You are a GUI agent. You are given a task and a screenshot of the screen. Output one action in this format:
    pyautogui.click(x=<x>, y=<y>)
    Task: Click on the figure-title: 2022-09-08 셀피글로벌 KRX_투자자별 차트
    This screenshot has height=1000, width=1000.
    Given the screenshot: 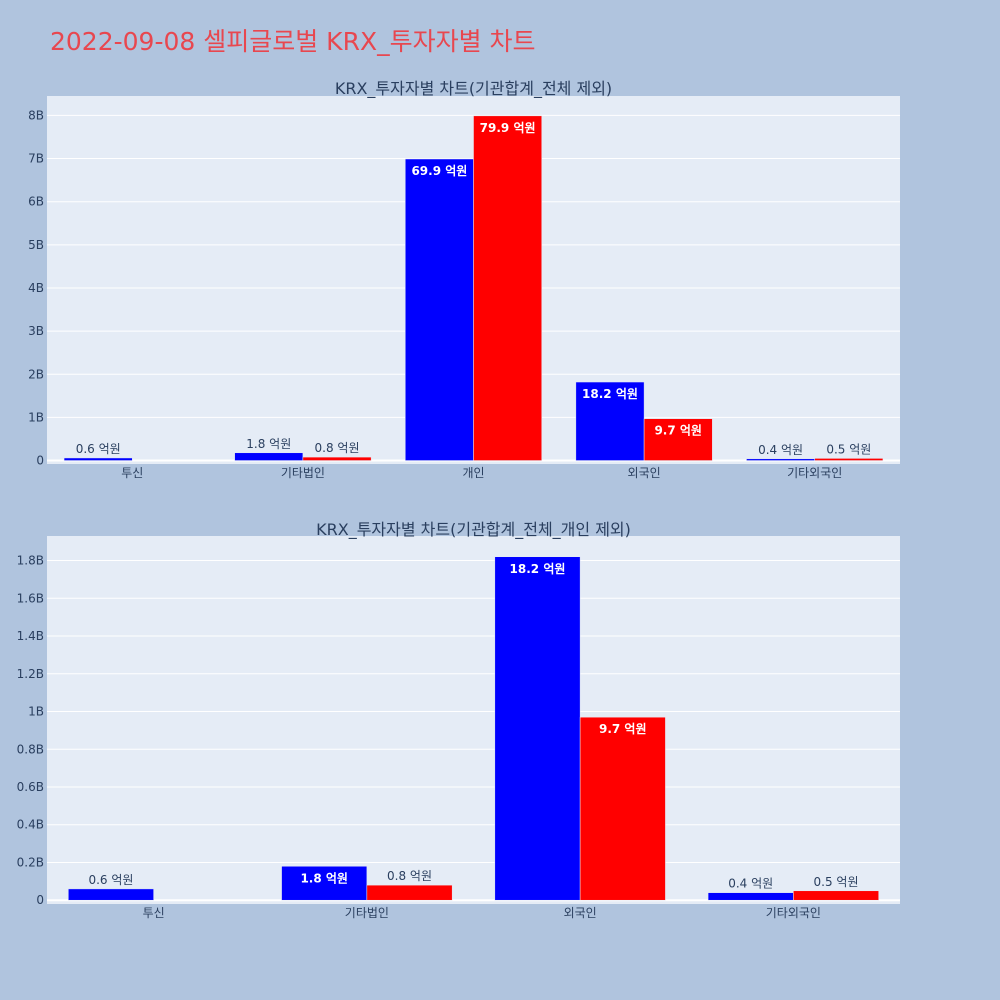 What is the action you would take?
    pyautogui.click(x=293, y=41)
    